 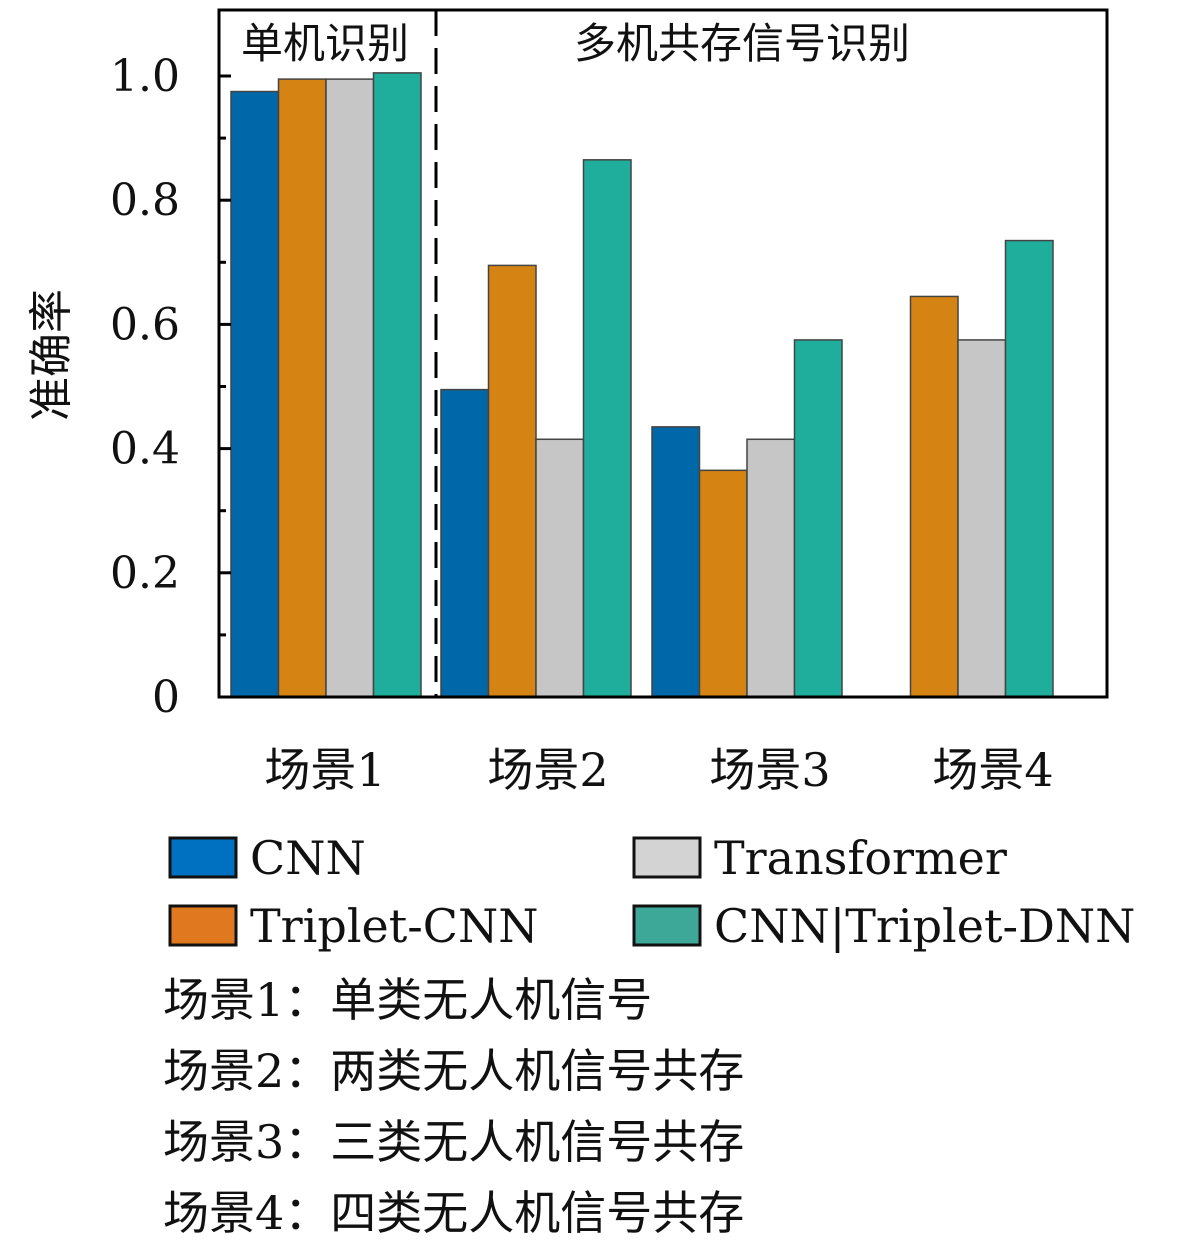 I want to click on y-tick-label: 1.0, so click(x=145, y=76).